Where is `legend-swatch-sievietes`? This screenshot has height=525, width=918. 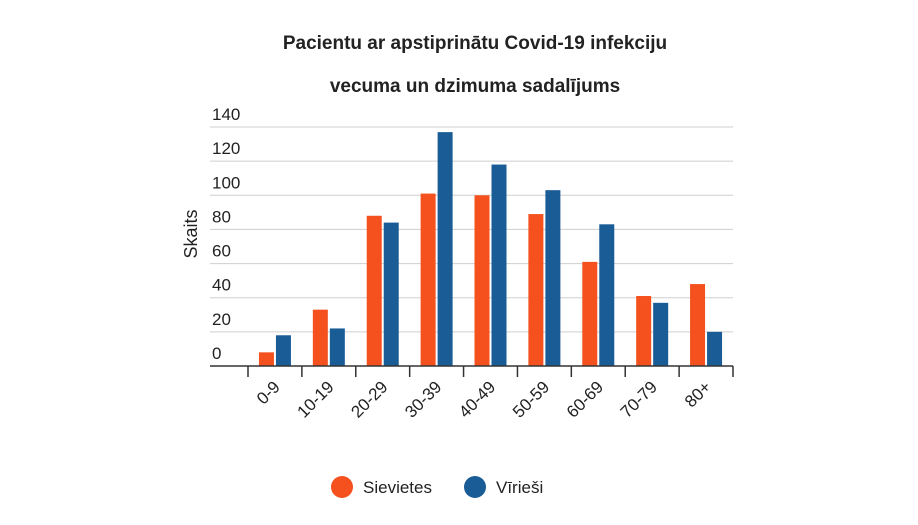
legend-swatch-sievietes is located at coordinates (342, 487).